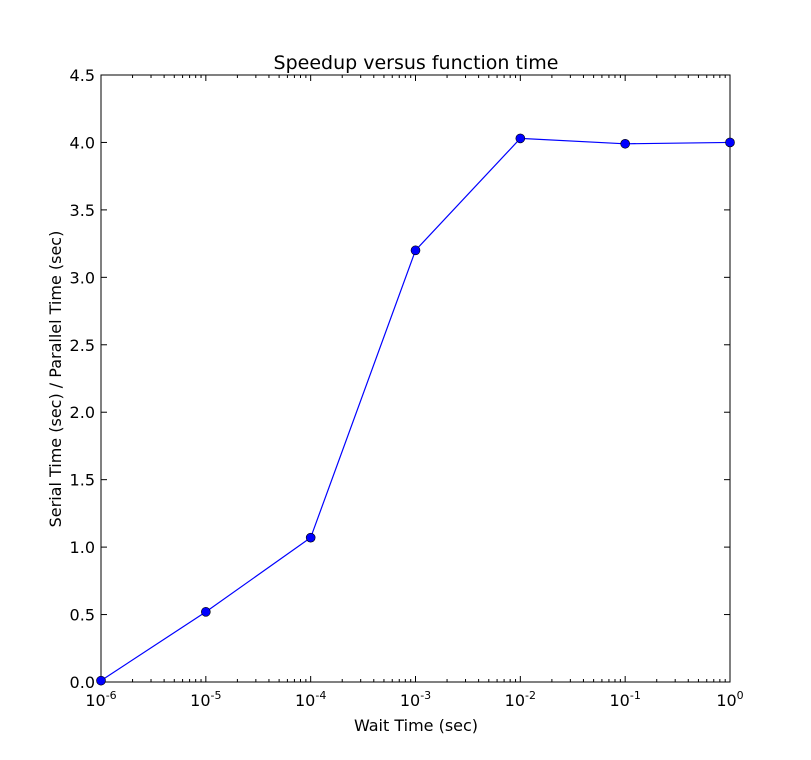  Describe the element at coordinates (55, 379) in the screenshot. I see `y-axis-label: Serial Time (sec) / Parallel Time (sec)` at that location.